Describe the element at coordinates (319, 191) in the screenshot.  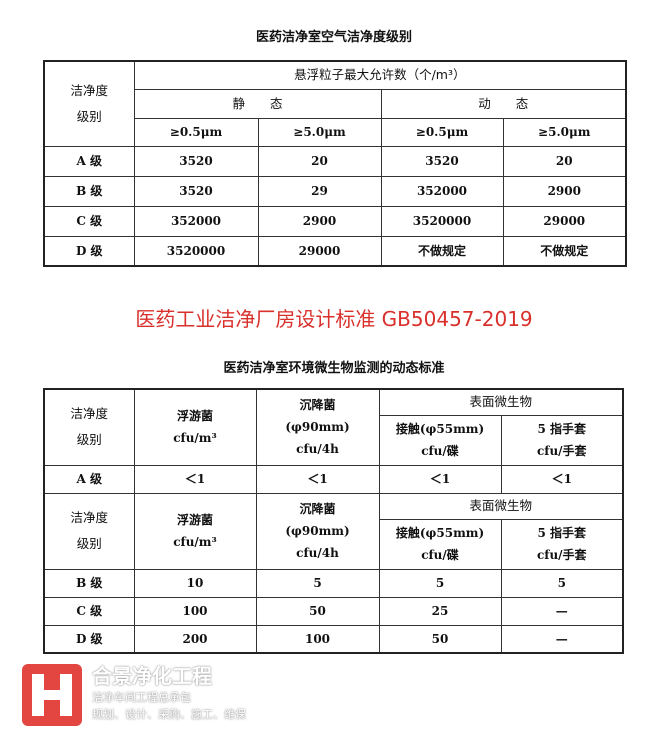
I see `value-cell: 29` at that location.